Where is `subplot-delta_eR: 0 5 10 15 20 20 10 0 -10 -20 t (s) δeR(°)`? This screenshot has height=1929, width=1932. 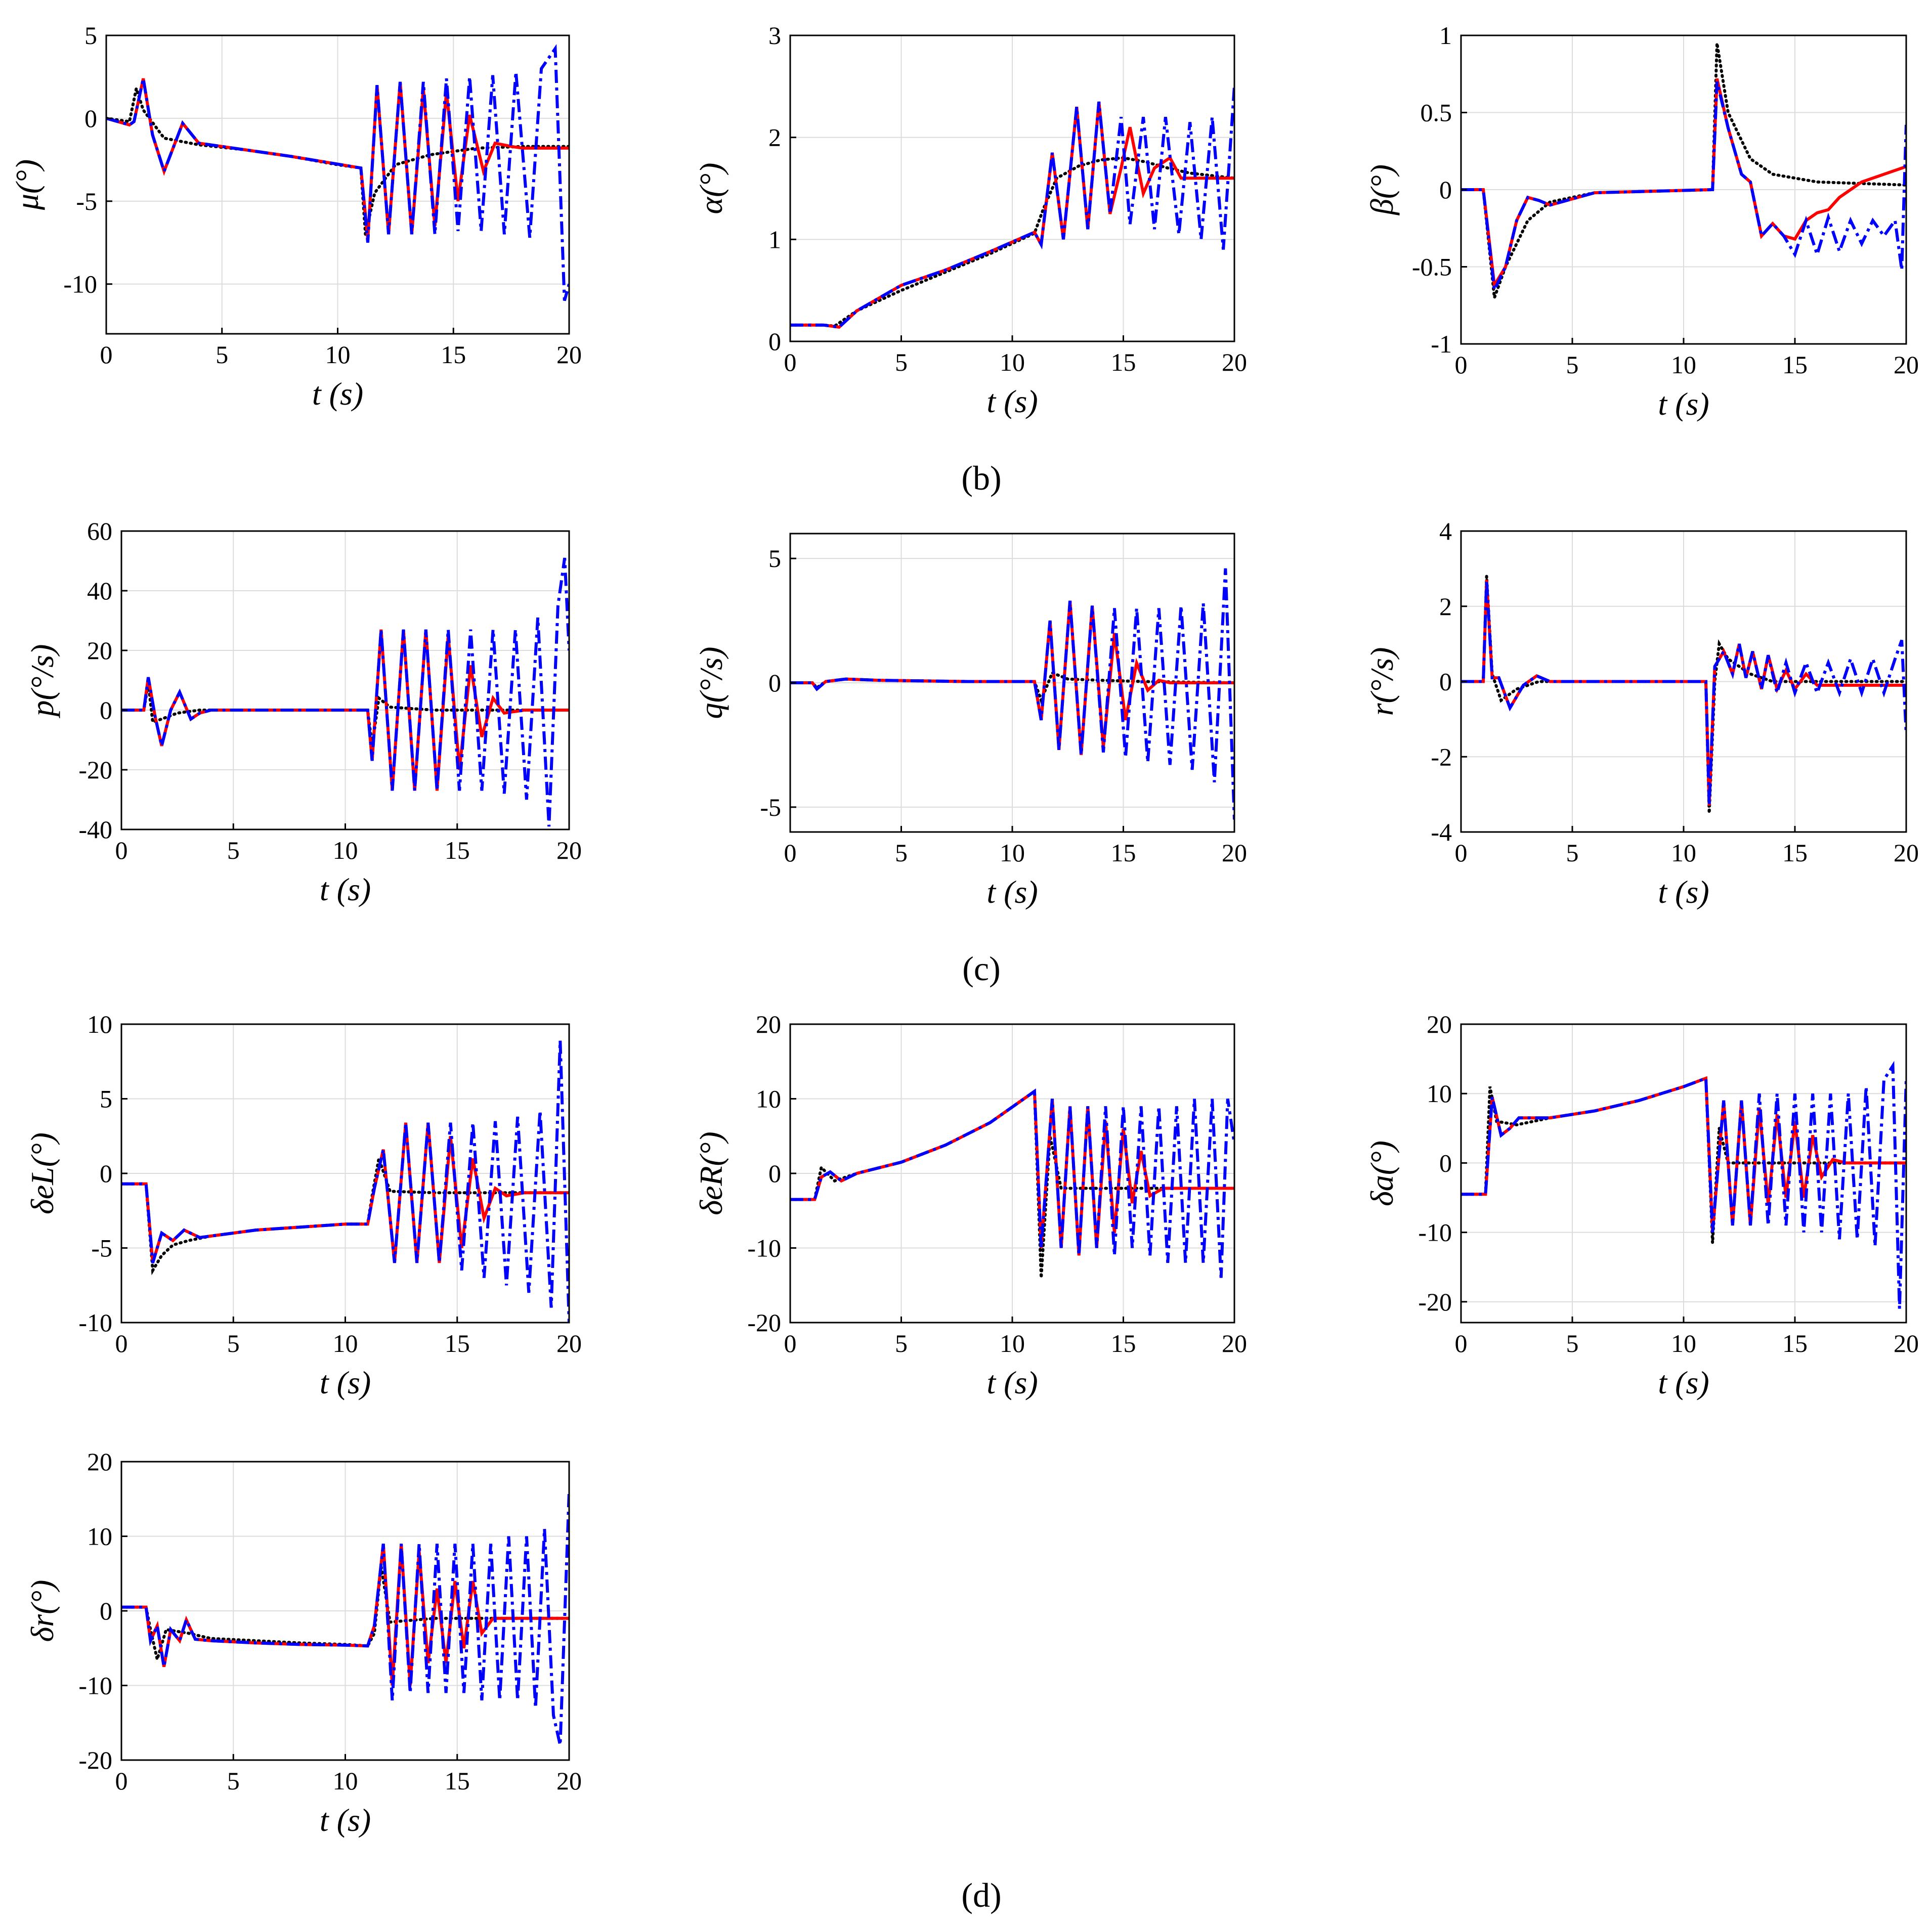
subplot-delta_eR: 0 5 10 15 20 20 10 0 -10 -20 t (s) δeR(°) is located at coordinates (970, 1205).